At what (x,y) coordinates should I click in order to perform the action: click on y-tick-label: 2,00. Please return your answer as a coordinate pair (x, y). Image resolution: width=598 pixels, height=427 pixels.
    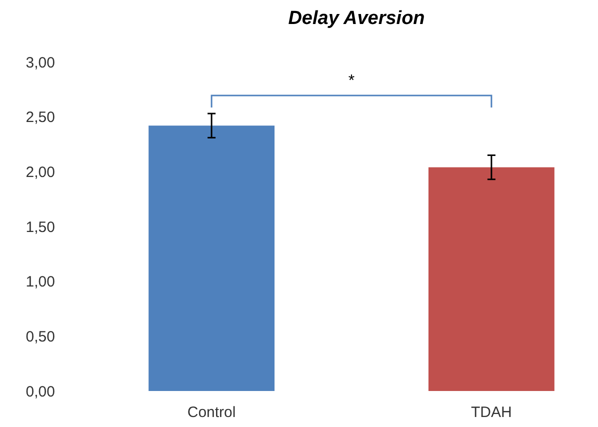
    Looking at the image, I should click on (40, 172).